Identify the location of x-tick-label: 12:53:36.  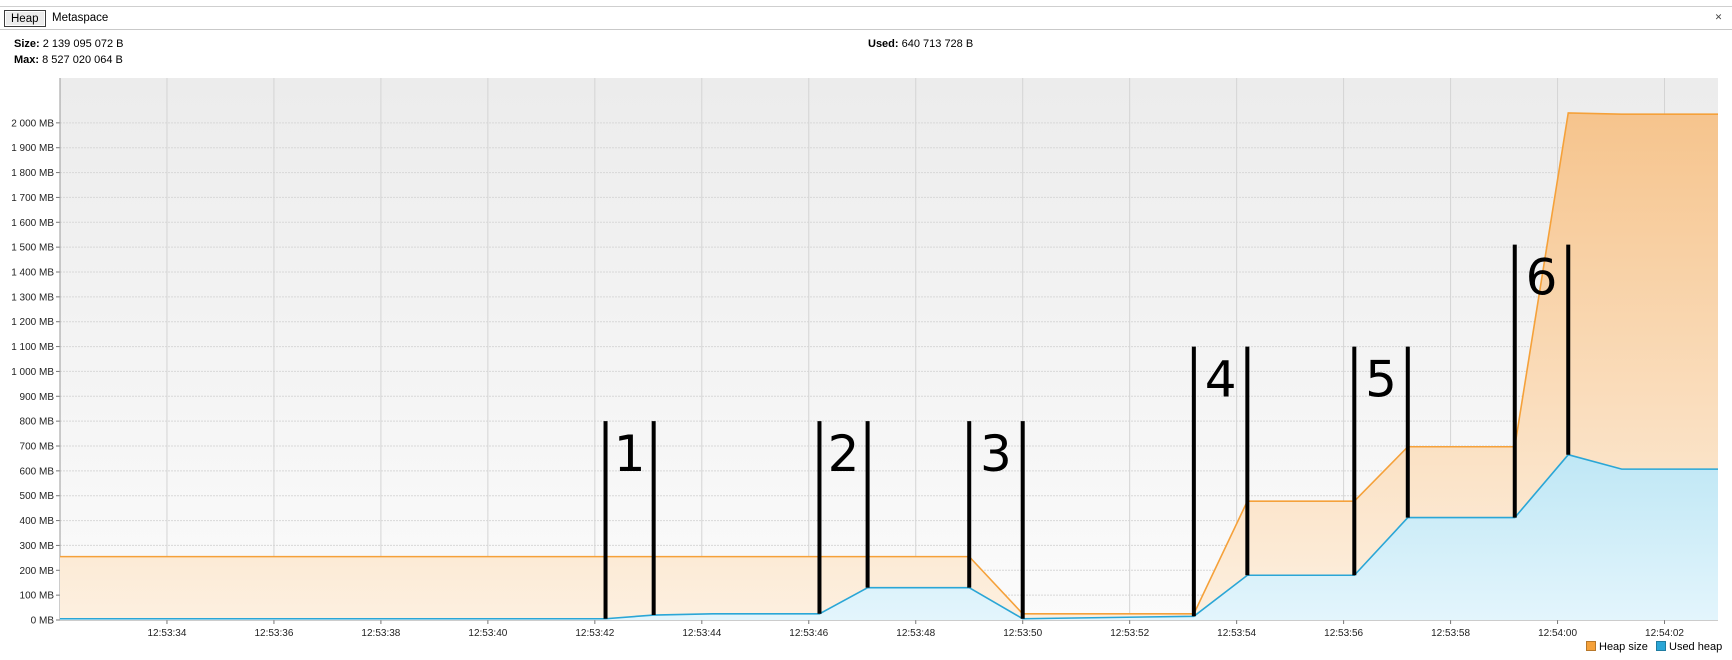
(273, 633).